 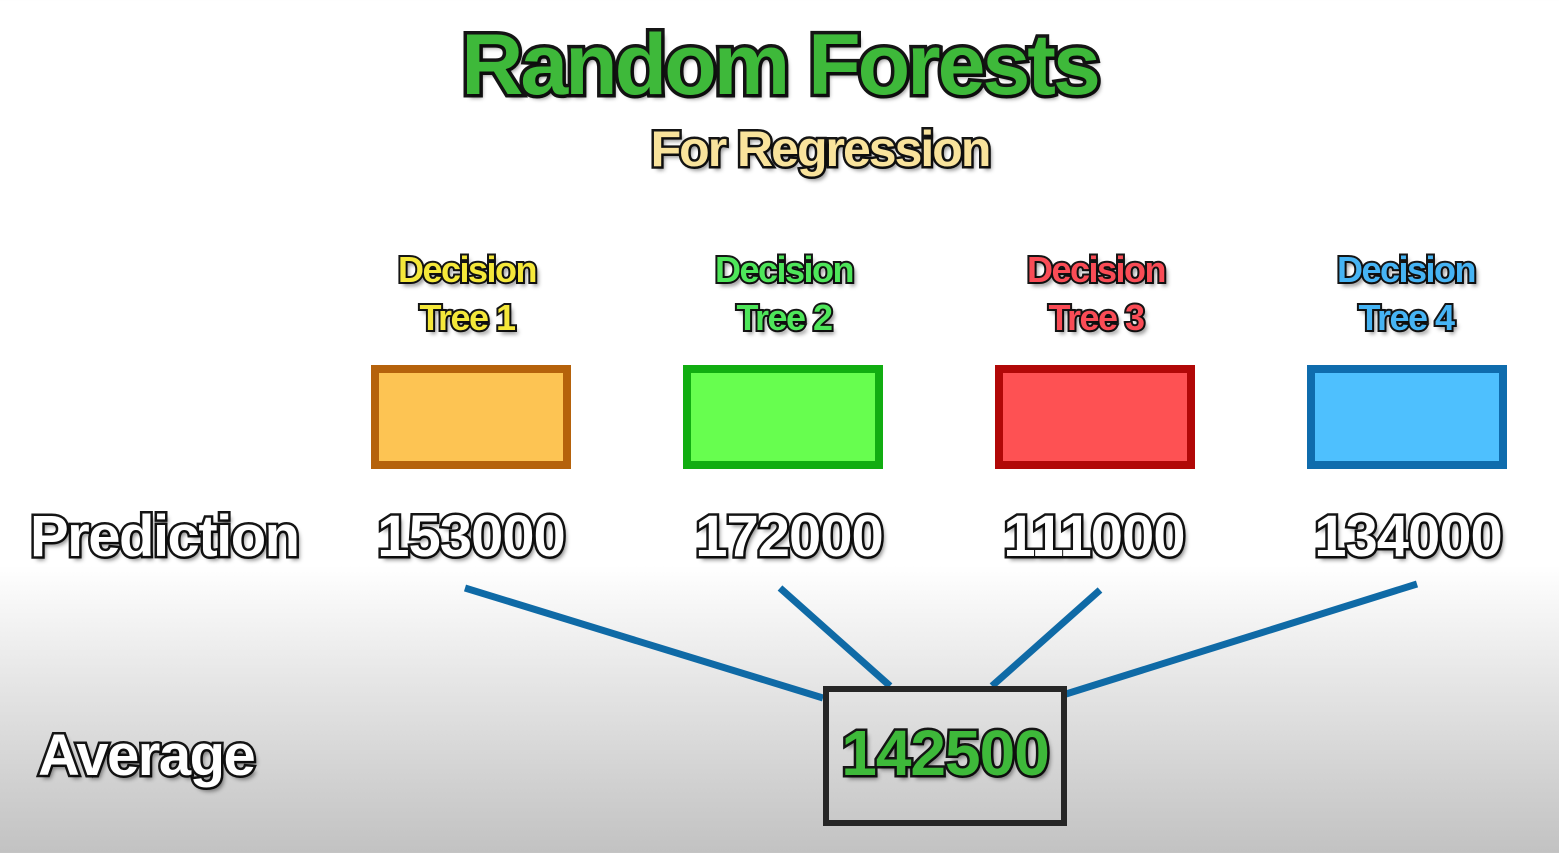 What do you see at coordinates (784, 317) in the screenshot?
I see `tree-label-line2: Tree 2` at bounding box center [784, 317].